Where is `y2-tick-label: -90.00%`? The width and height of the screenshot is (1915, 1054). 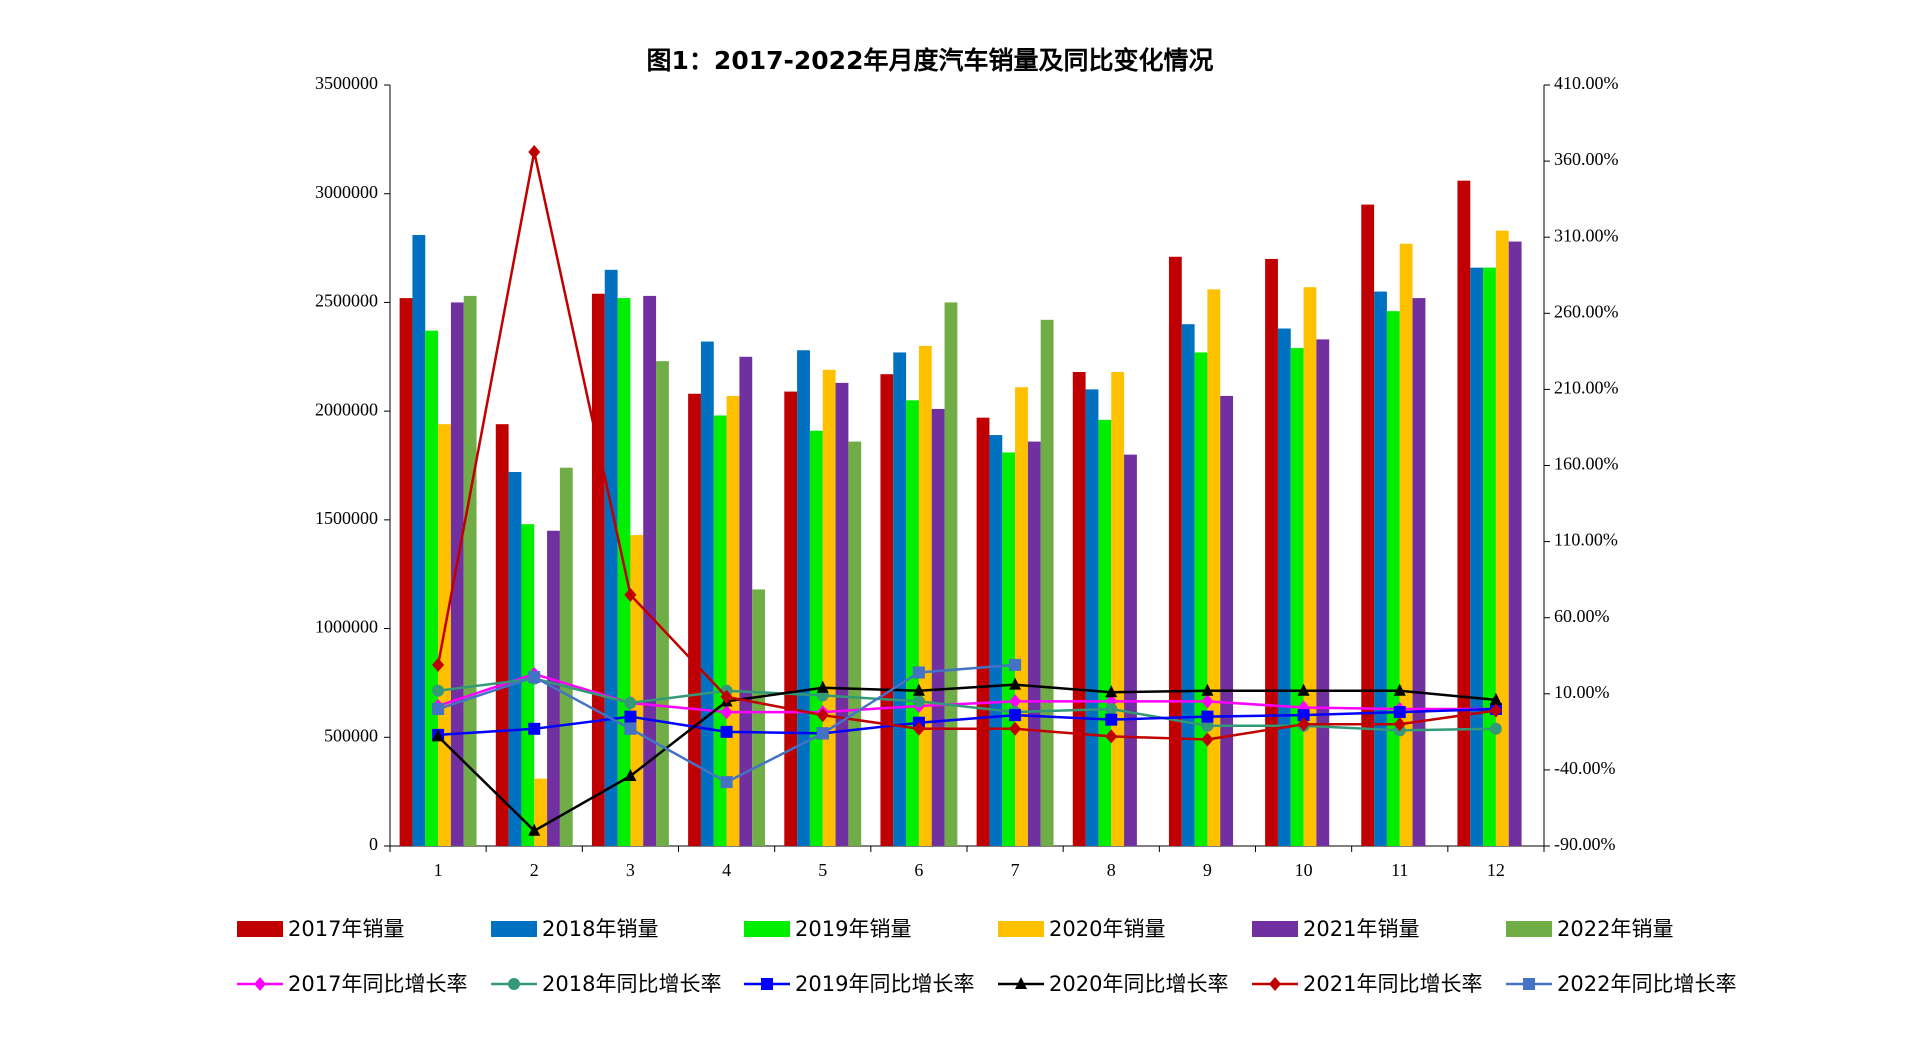
y2-tick-label: -90.00% is located at coordinates (1585, 844).